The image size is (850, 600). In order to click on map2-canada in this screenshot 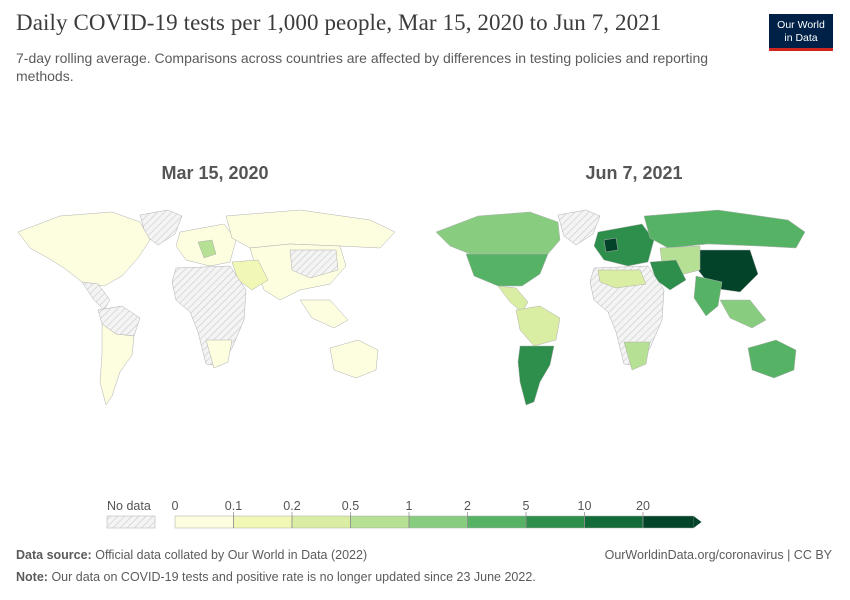, I will do `click(498, 233)`.